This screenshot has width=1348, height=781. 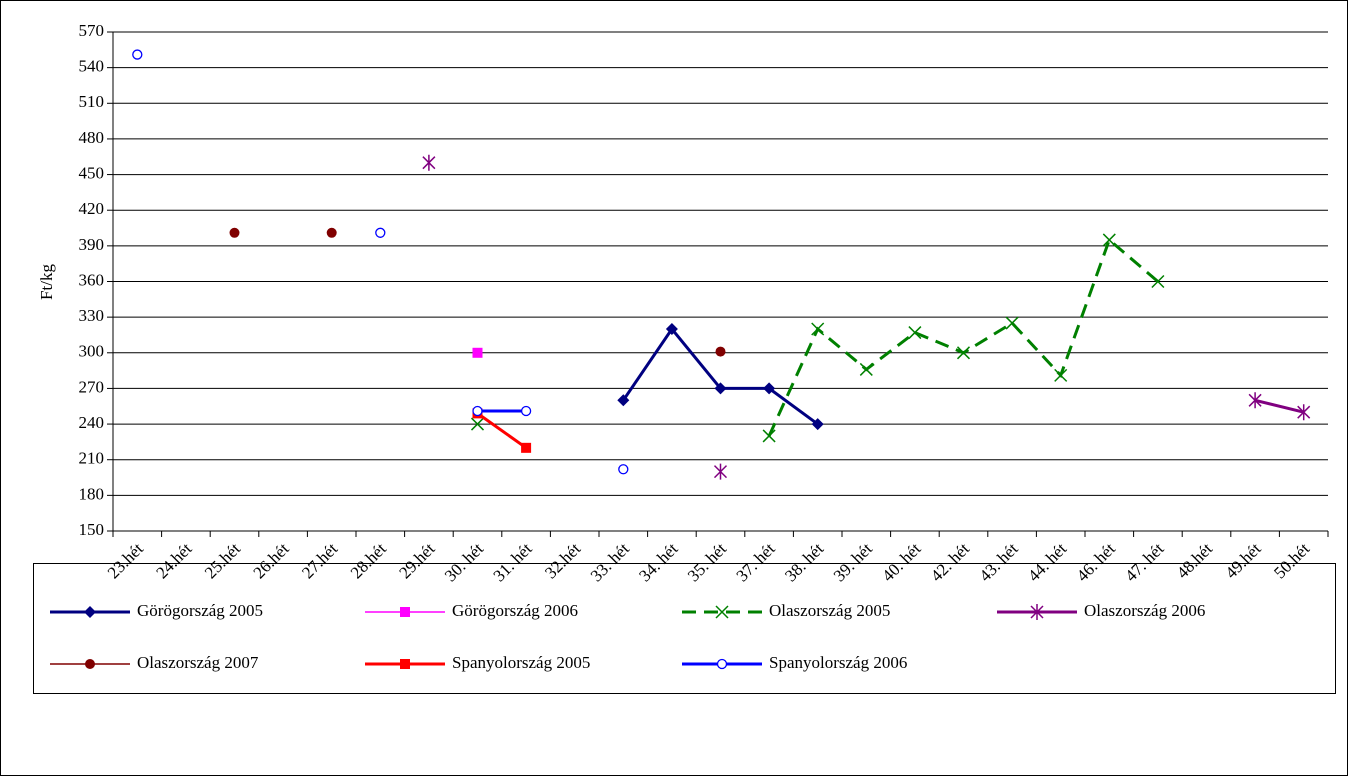 I want to click on legend-label: Olaszország 2005, so click(x=829, y=610).